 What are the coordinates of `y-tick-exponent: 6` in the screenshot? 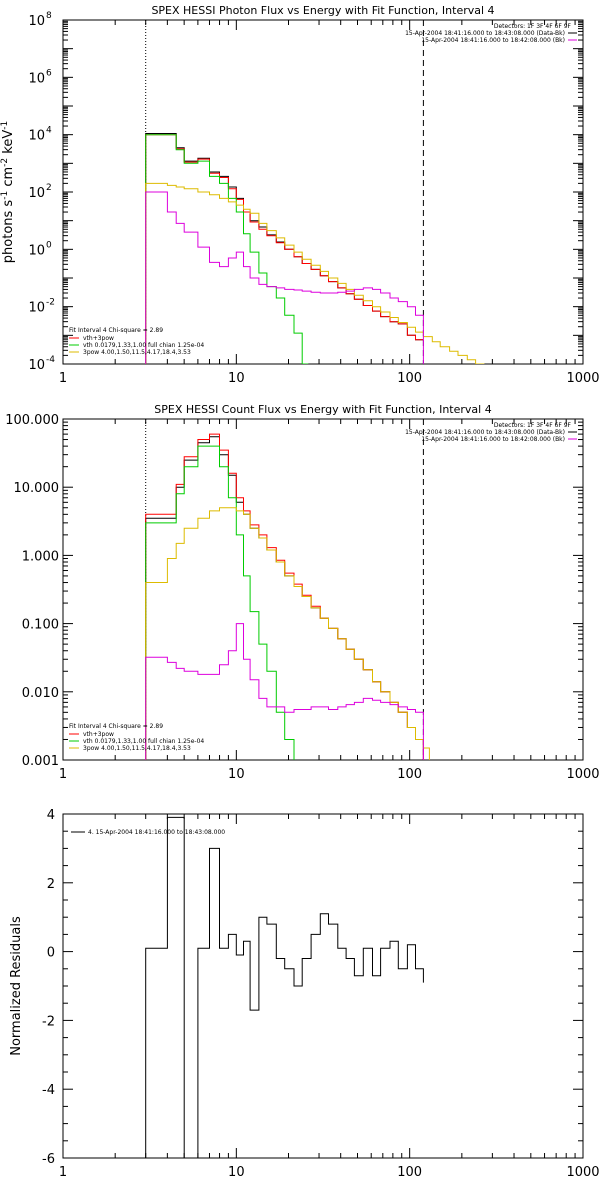 It's located at (49, 73).